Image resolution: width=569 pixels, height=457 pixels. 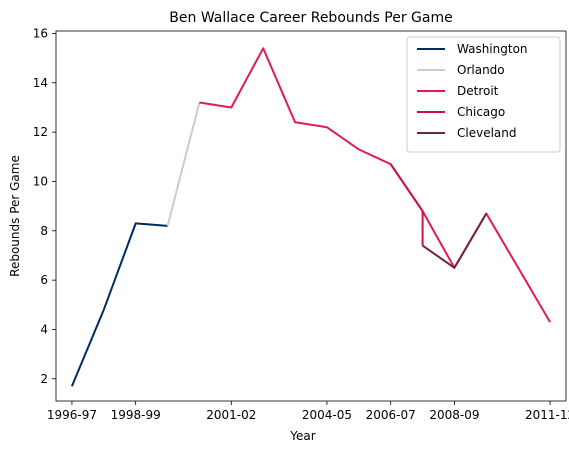 I want to click on series-line-orlando, so click(x=183, y=164).